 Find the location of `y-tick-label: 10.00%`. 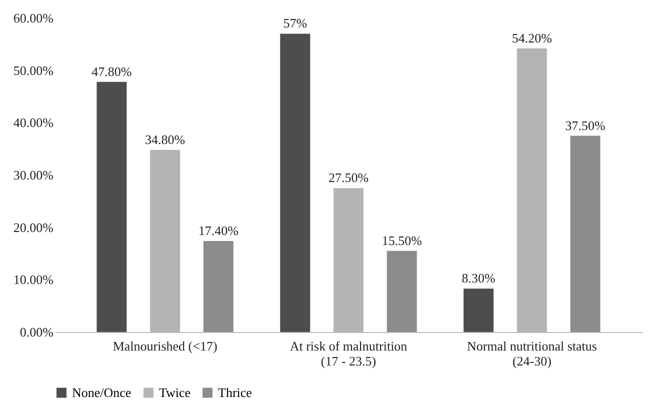

y-tick-label: 10.00% is located at coordinates (33, 280).